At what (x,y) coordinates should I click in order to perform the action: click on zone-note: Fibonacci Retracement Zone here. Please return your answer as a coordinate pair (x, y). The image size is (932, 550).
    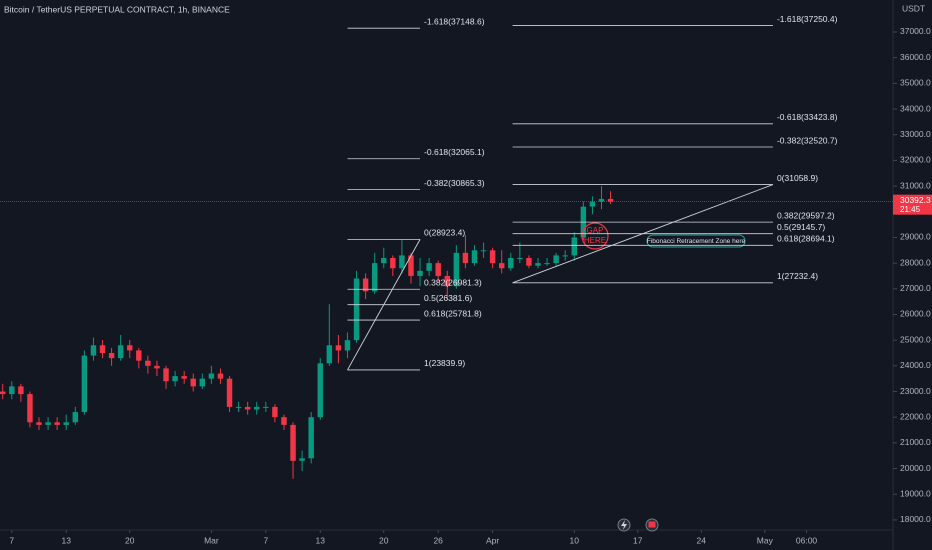
    Looking at the image, I should click on (696, 241).